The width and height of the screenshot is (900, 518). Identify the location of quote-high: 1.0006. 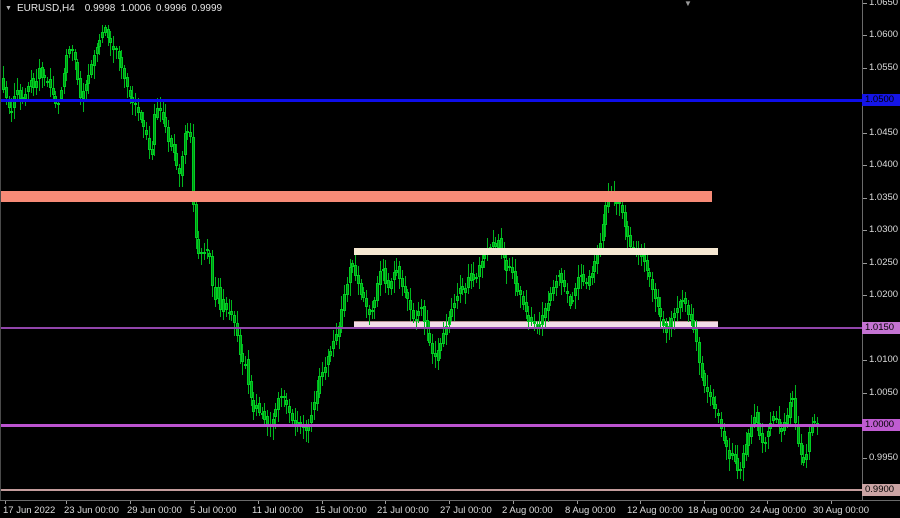
(135, 8).